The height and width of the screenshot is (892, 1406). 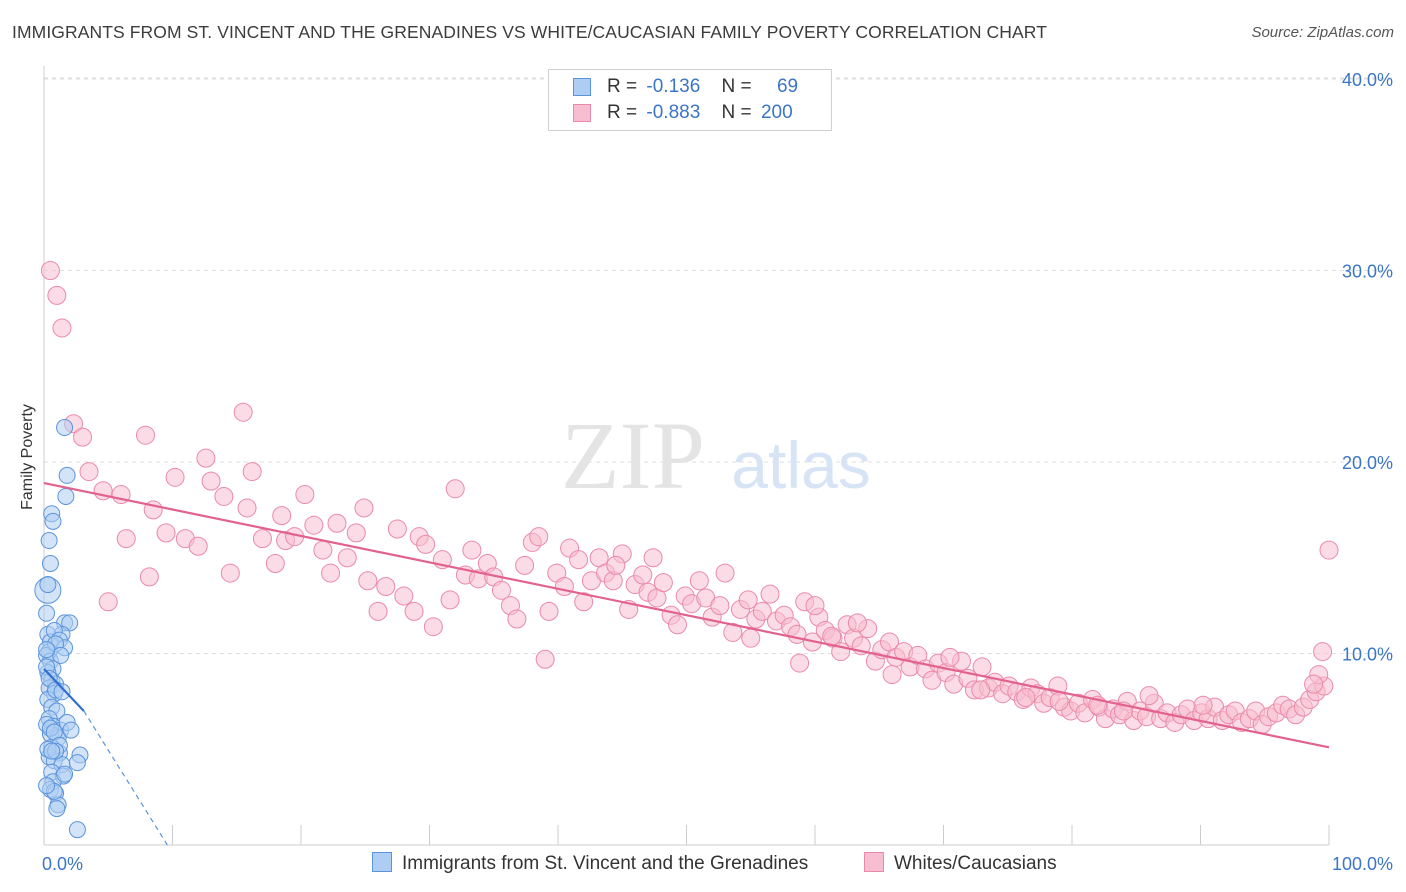 I want to click on watermark-atlas: atlas, so click(x=800, y=465).